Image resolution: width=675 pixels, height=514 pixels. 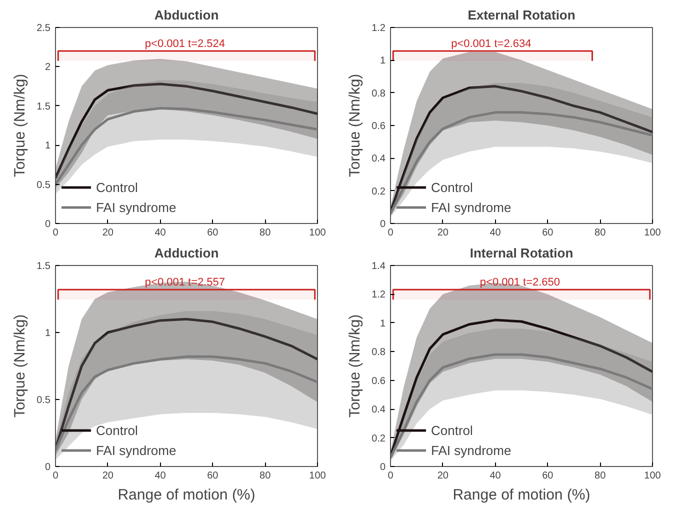 I want to click on y-tick-label: 2.5, so click(x=43, y=28).